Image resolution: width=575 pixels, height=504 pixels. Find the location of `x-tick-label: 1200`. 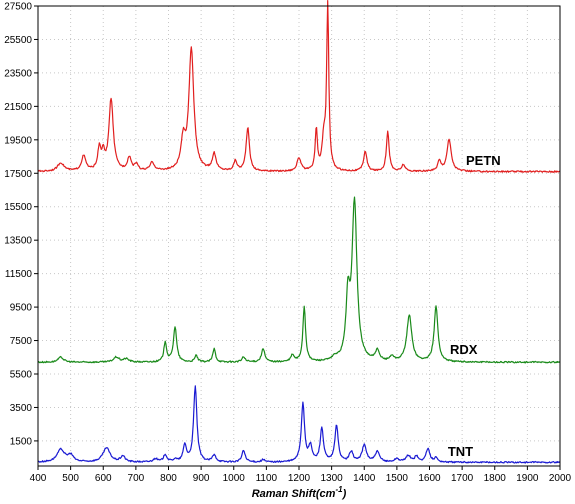

x-tick-label: 1200 is located at coordinates (299, 478).